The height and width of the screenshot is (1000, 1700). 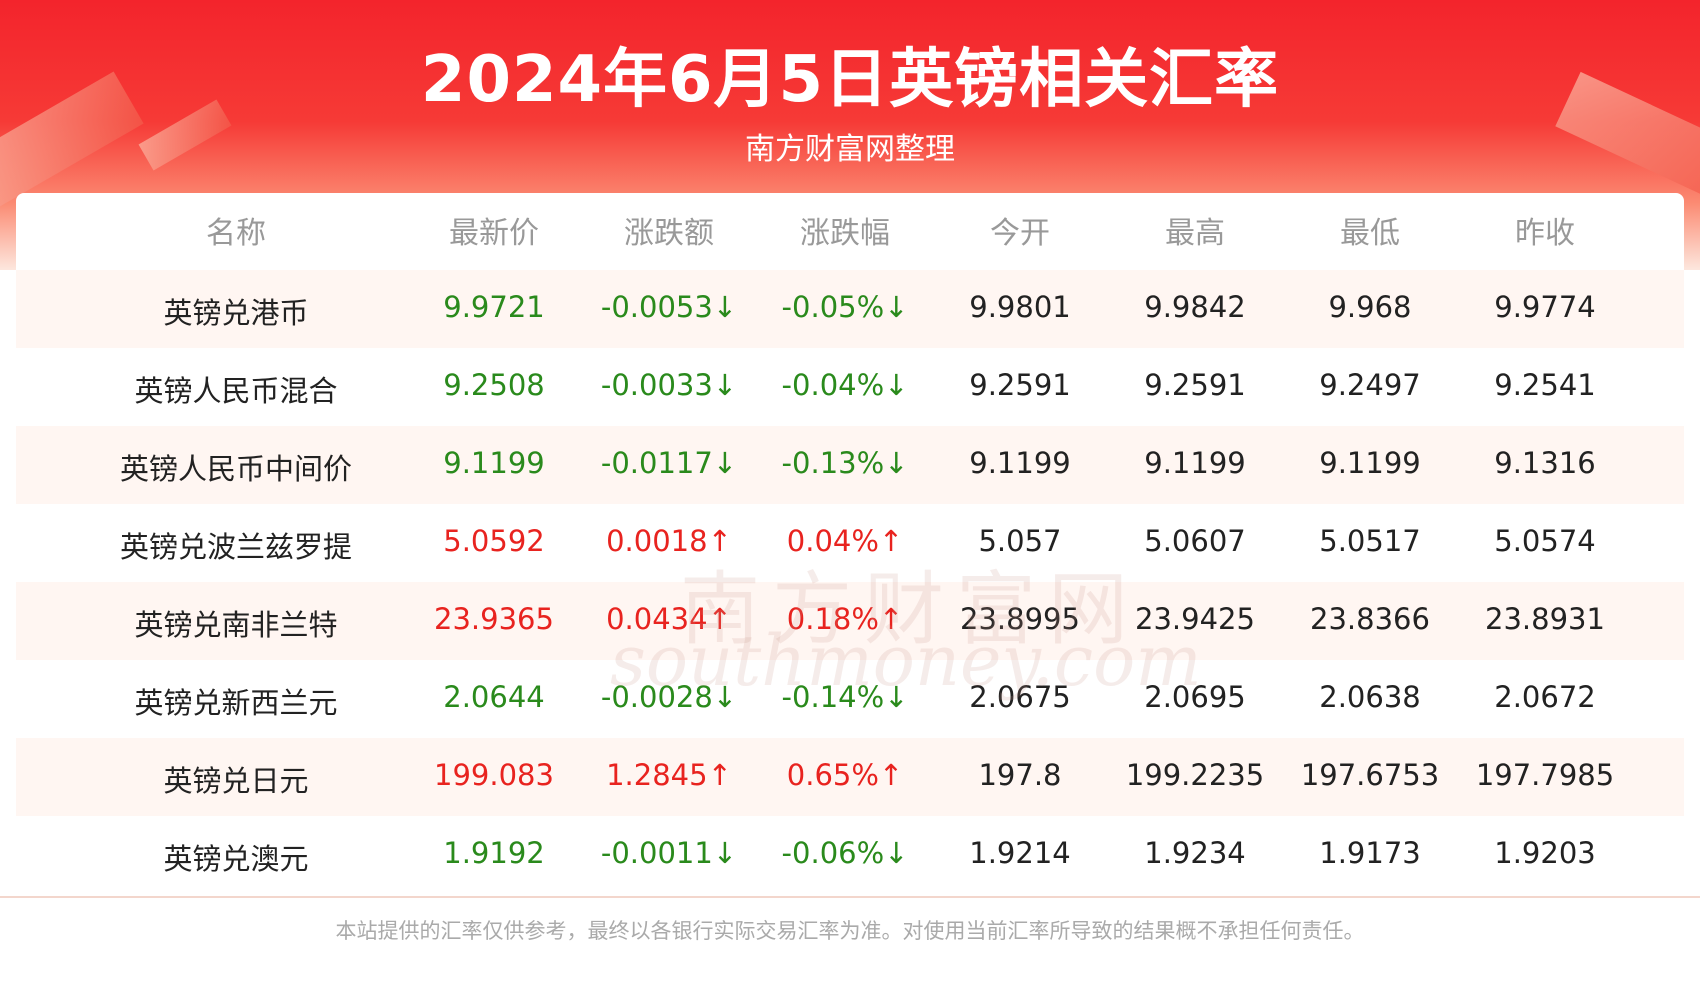 I want to click on column-header: 涨跌幅, so click(x=845, y=233).